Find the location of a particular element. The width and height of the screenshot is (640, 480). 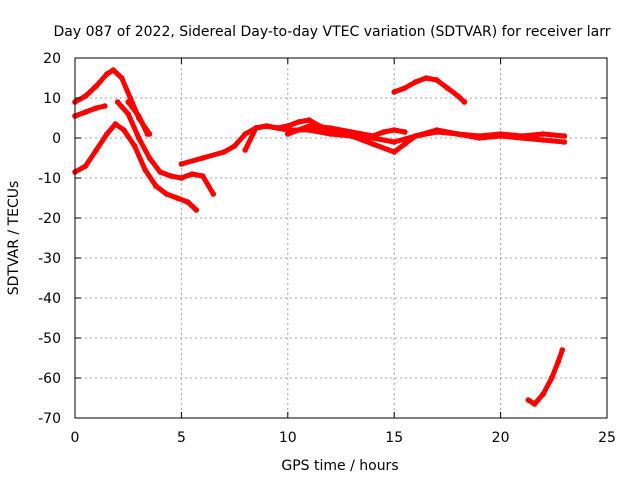

y-tick-label: 0 is located at coordinates (56, 139).